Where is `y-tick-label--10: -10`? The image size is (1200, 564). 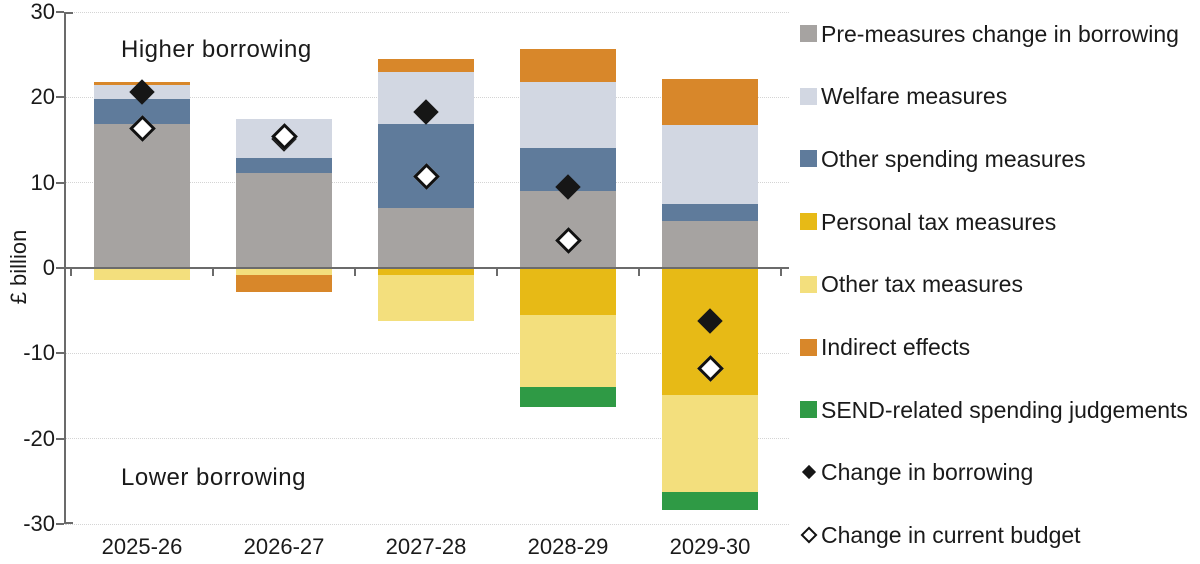
y-tick-label--10: -10 is located at coordinates (39, 353).